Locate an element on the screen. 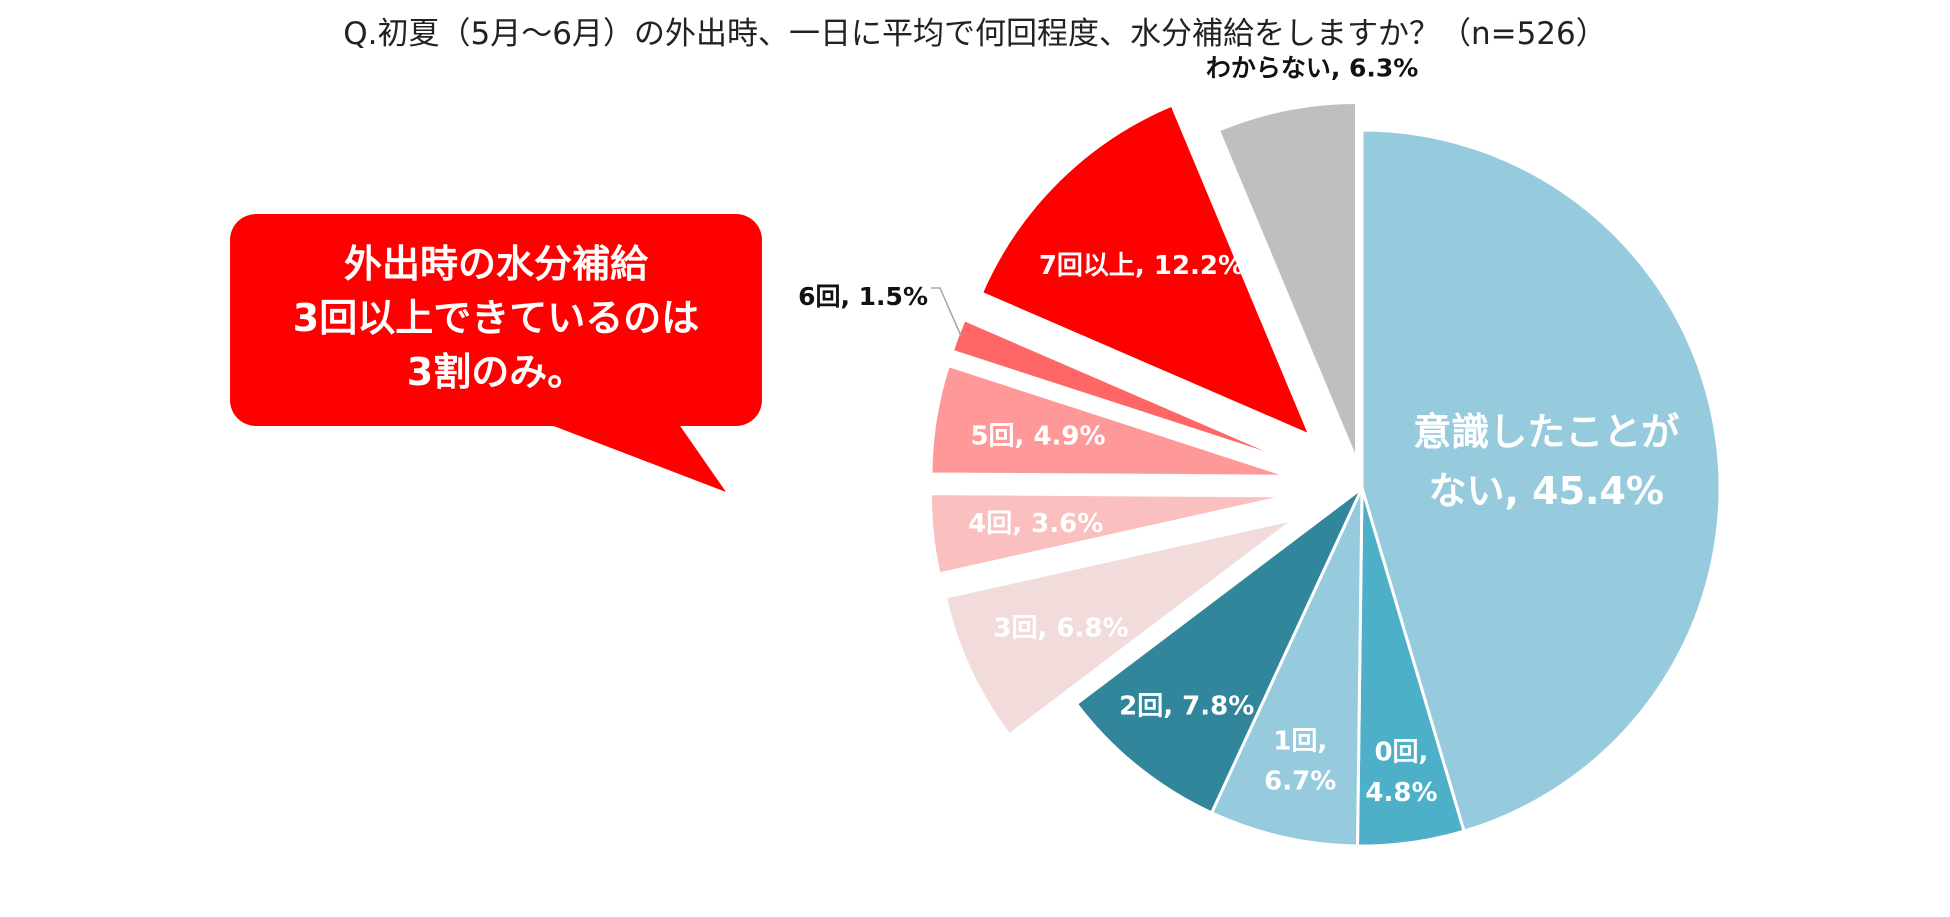 This screenshot has width=1950, height=917. slice-label-0: 意識したことがない, 45.4% is located at coordinates (1546, 461).